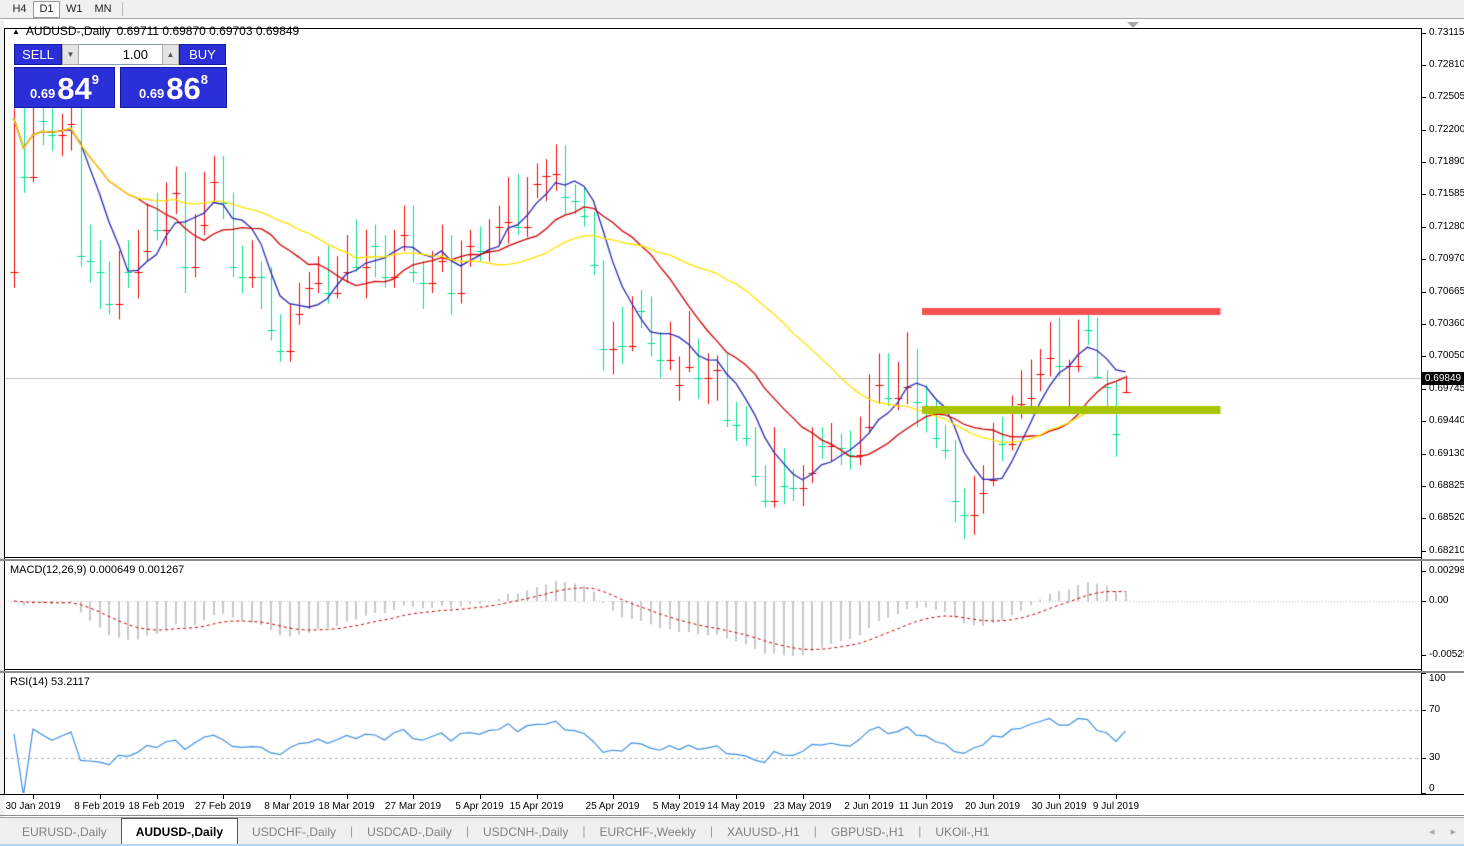 The image size is (1464, 846). What do you see at coordinates (1435, 758) in the screenshot?
I see `rsi-axis-label: 30` at bounding box center [1435, 758].